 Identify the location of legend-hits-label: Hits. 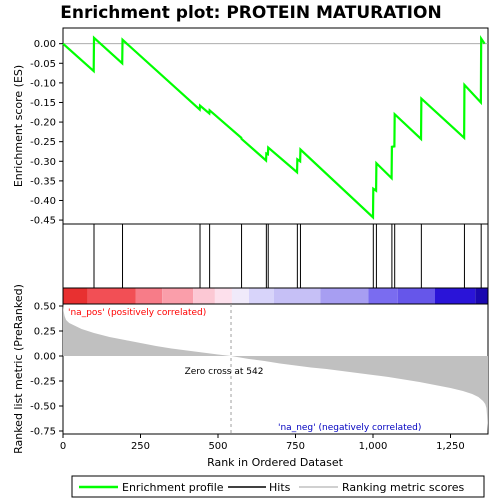
(280, 487).